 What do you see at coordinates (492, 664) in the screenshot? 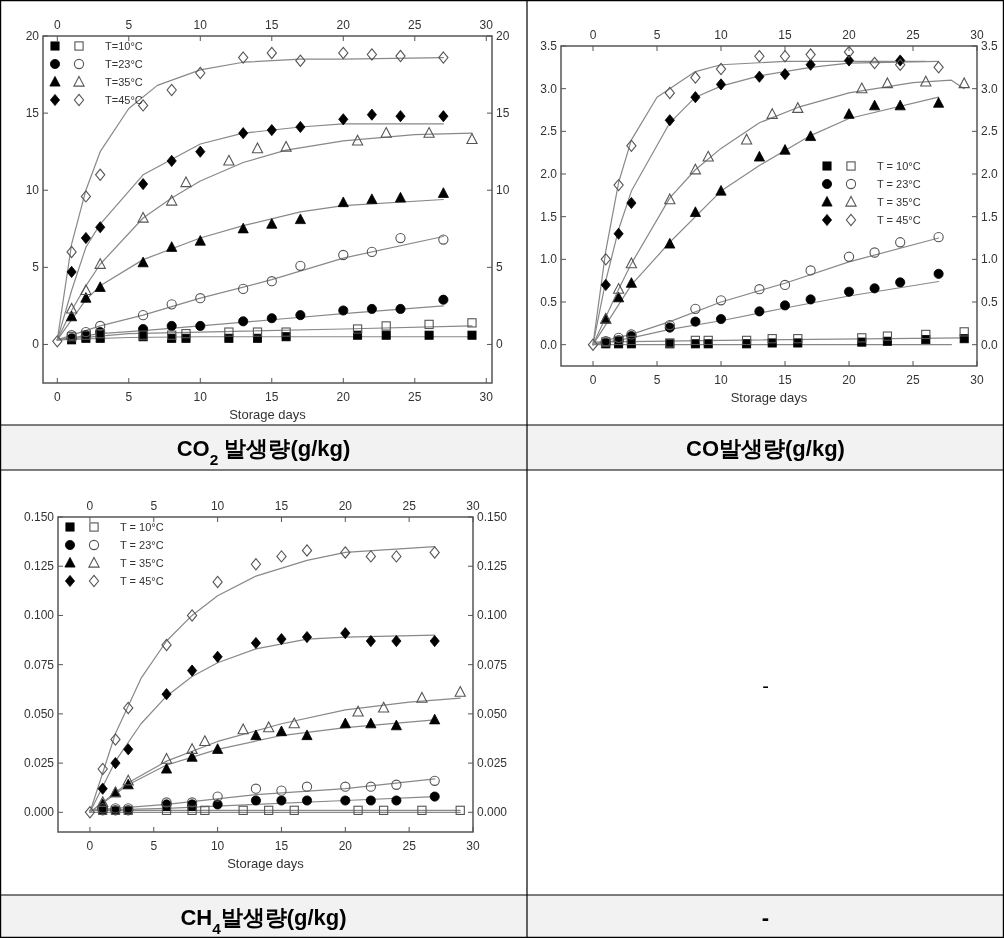
I see `y2-tick-label: 0.075` at bounding box center [492, 664].